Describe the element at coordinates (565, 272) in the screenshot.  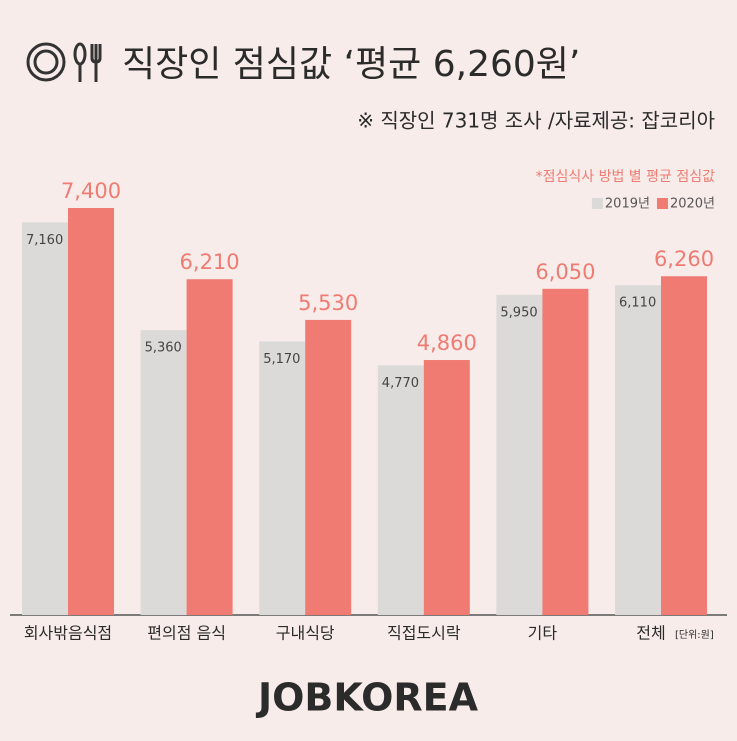
I see `value-label: 6,050` at that location.